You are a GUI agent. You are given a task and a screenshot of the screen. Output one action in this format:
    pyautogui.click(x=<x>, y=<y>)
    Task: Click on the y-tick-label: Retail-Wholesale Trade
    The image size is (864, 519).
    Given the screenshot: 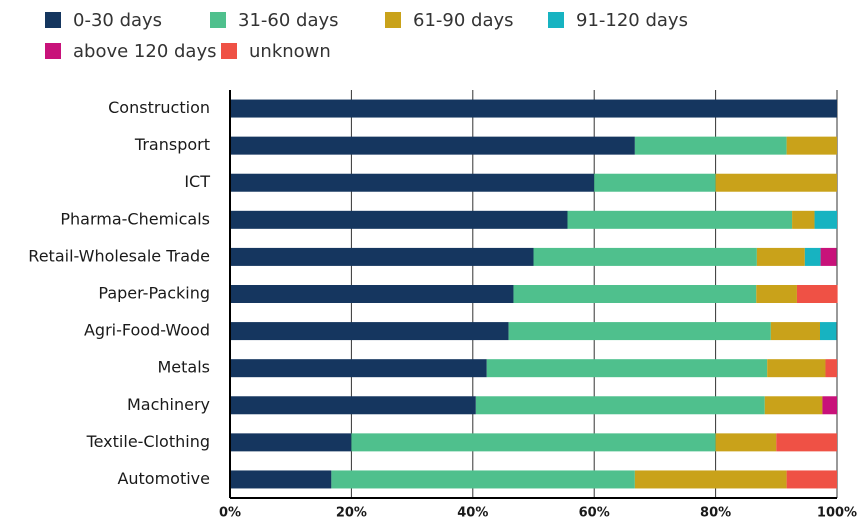 What is the action you would take?
    pyautogui.click(x=119, y=255)
    